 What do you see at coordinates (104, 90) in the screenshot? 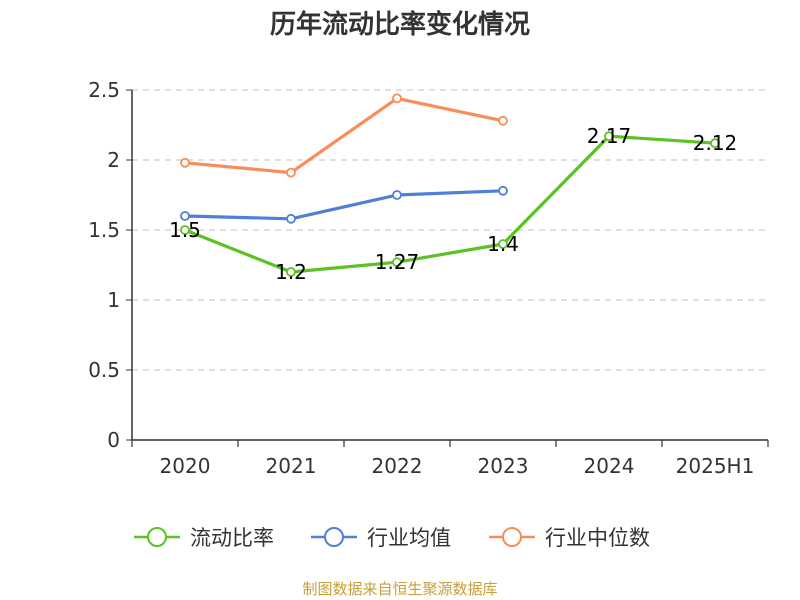
I see `y-tick-label: 2.5` at bounding box center [104, 90].